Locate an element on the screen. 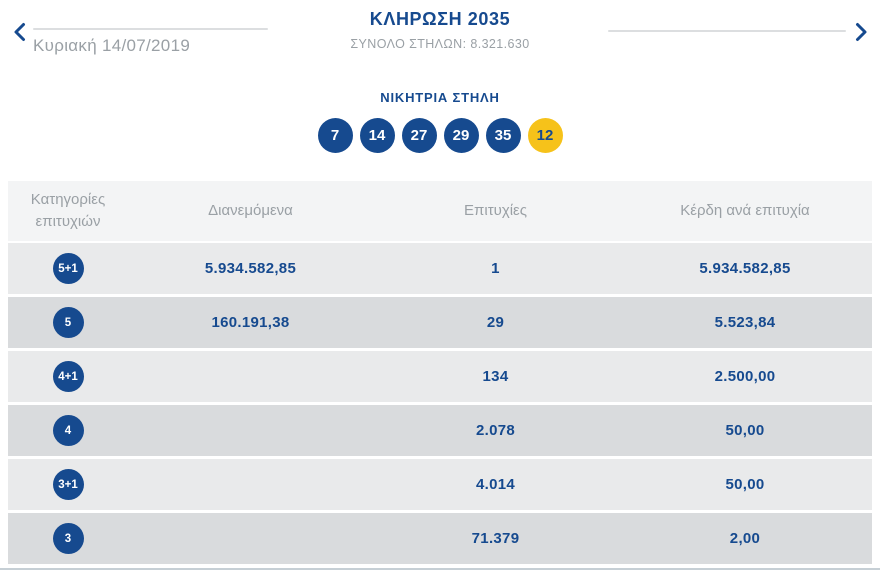  column-header-distributed: Διανεμόμενα is located at coordinates (250, 210).